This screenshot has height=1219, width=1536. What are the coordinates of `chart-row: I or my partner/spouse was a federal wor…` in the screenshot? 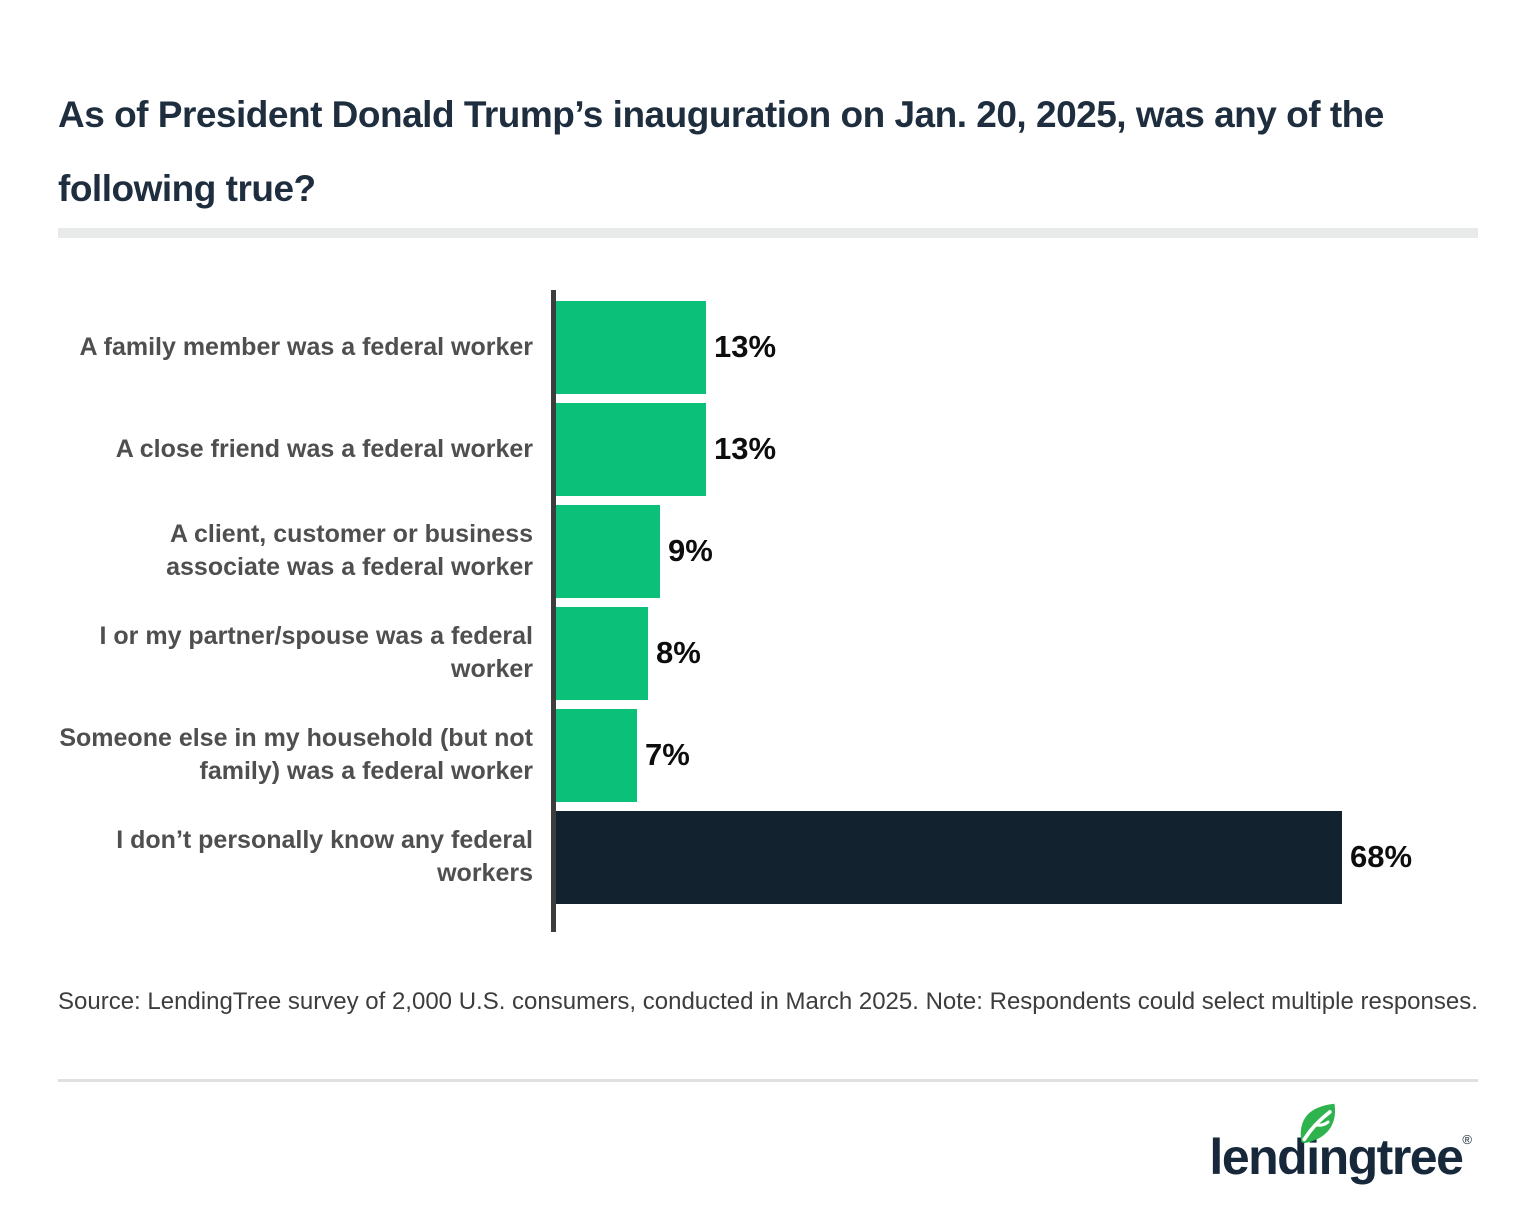 It's located at (788, 653).